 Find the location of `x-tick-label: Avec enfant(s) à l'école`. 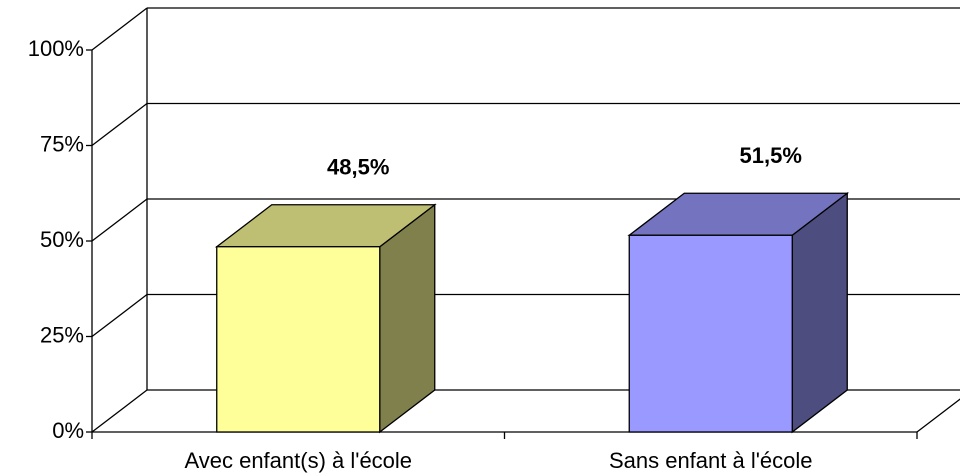

x-tick-label: Avec enfant(s) à l'école is located at coordinates (298, 460).